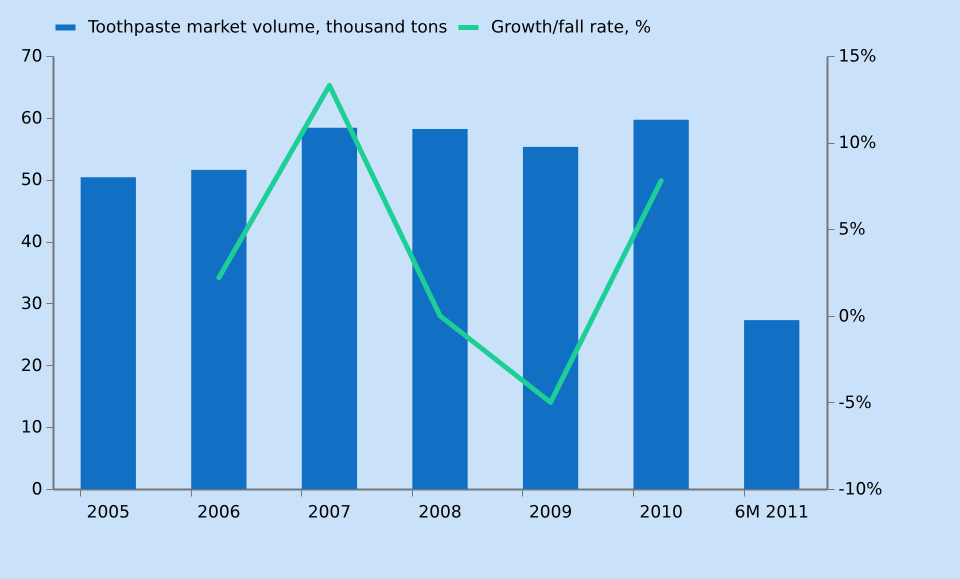 Image resolution: width=960 pixels, height=579 pixels. What do you see at coordinates (31, 56) in the screenshot?
I see `y-tick-label: 70` at bounding box center [31, 56].